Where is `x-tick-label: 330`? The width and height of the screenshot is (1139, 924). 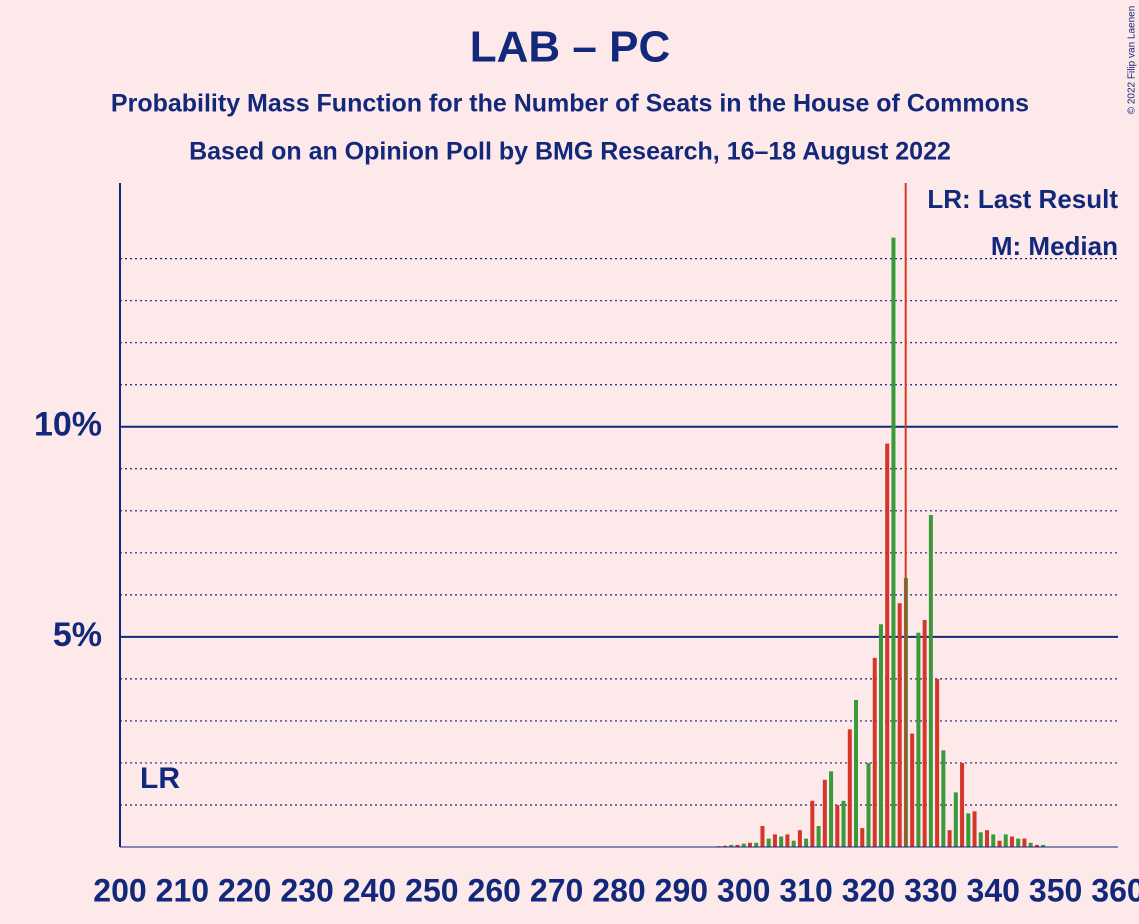
x-tick-label: 330 is located at coordinates (930, 890).